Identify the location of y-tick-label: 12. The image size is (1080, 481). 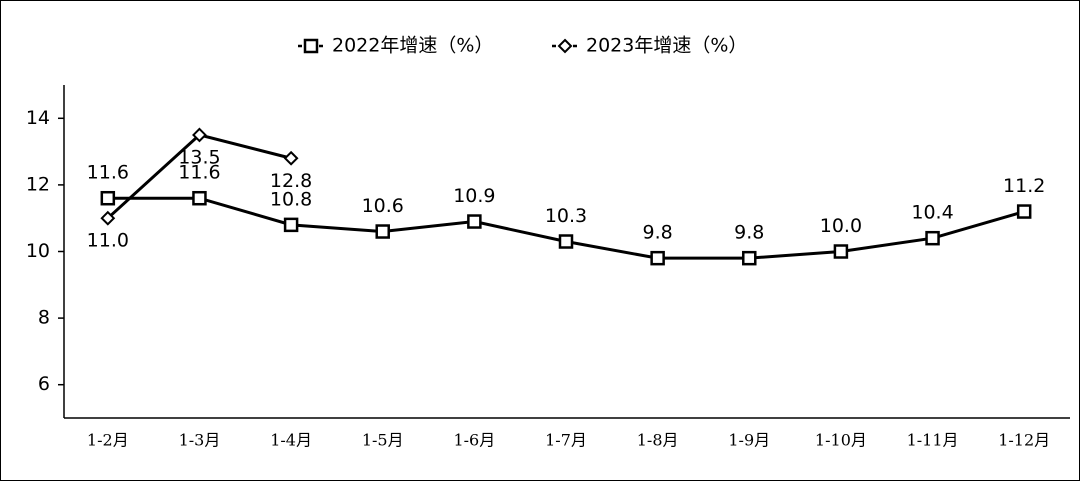
(38, 184).